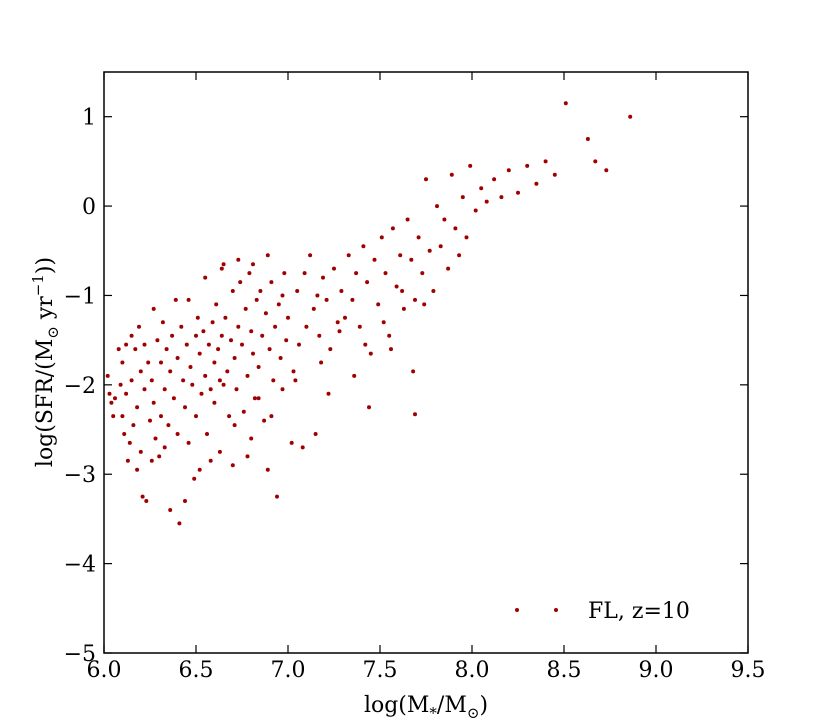  Describe the element at coordinates (80, 475) in the screenshot. I see `y-tick-label: −3` at that location.